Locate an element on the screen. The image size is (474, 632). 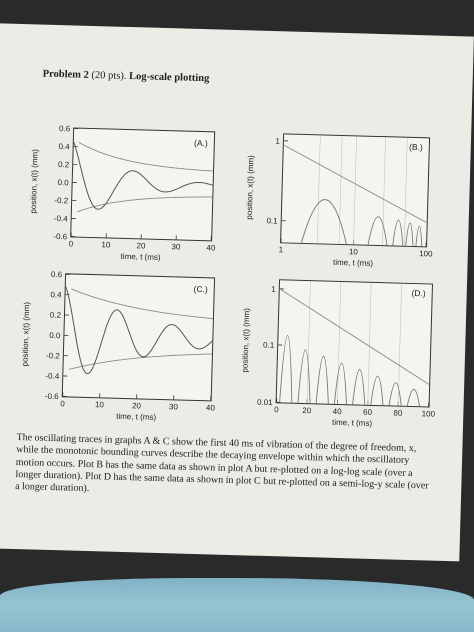
x-tick-label: 60 is located at coordinates (368, 412).